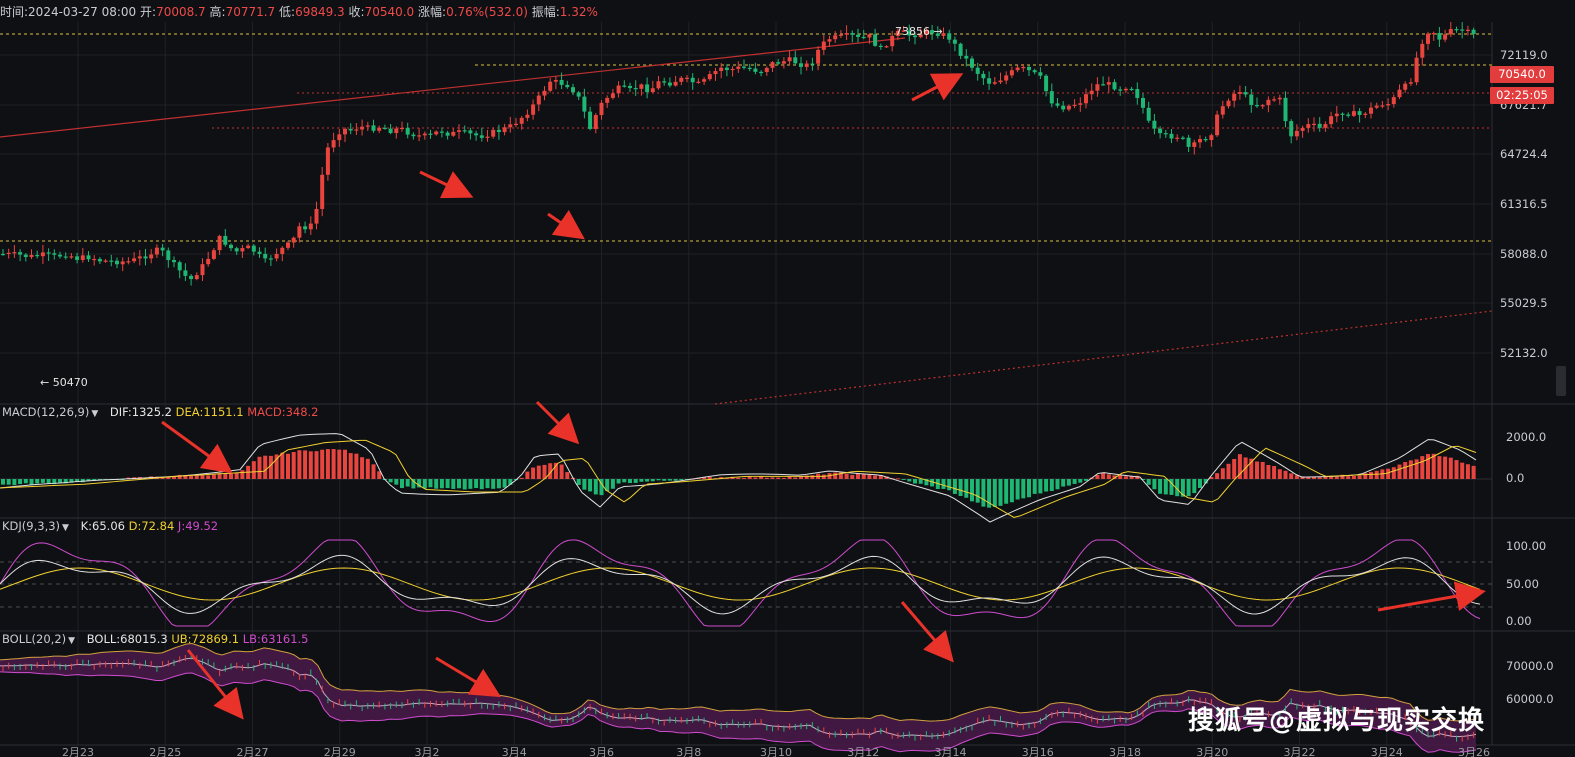 The width and height of the screenshot is (1575, 757). I want to click on close-value: 70540.0, so click(389, 12).